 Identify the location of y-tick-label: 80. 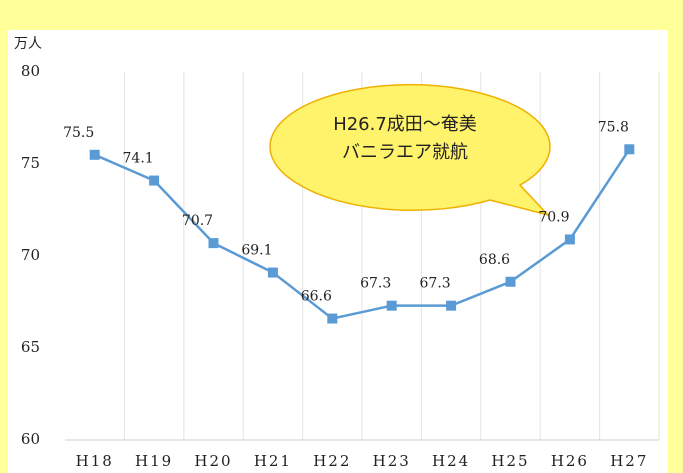
(30, 71).